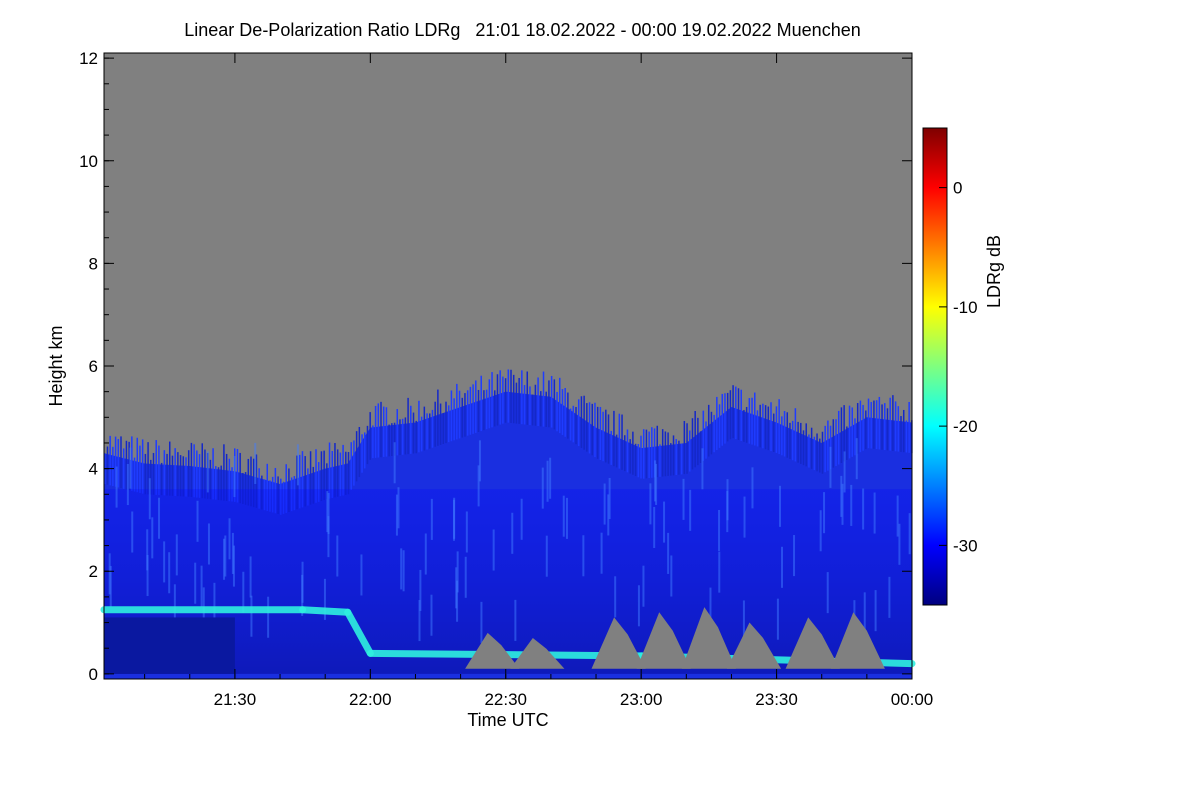 The image size is (1200, 800). I want to click on x-tick-label: 22:00, so click(370, 699).